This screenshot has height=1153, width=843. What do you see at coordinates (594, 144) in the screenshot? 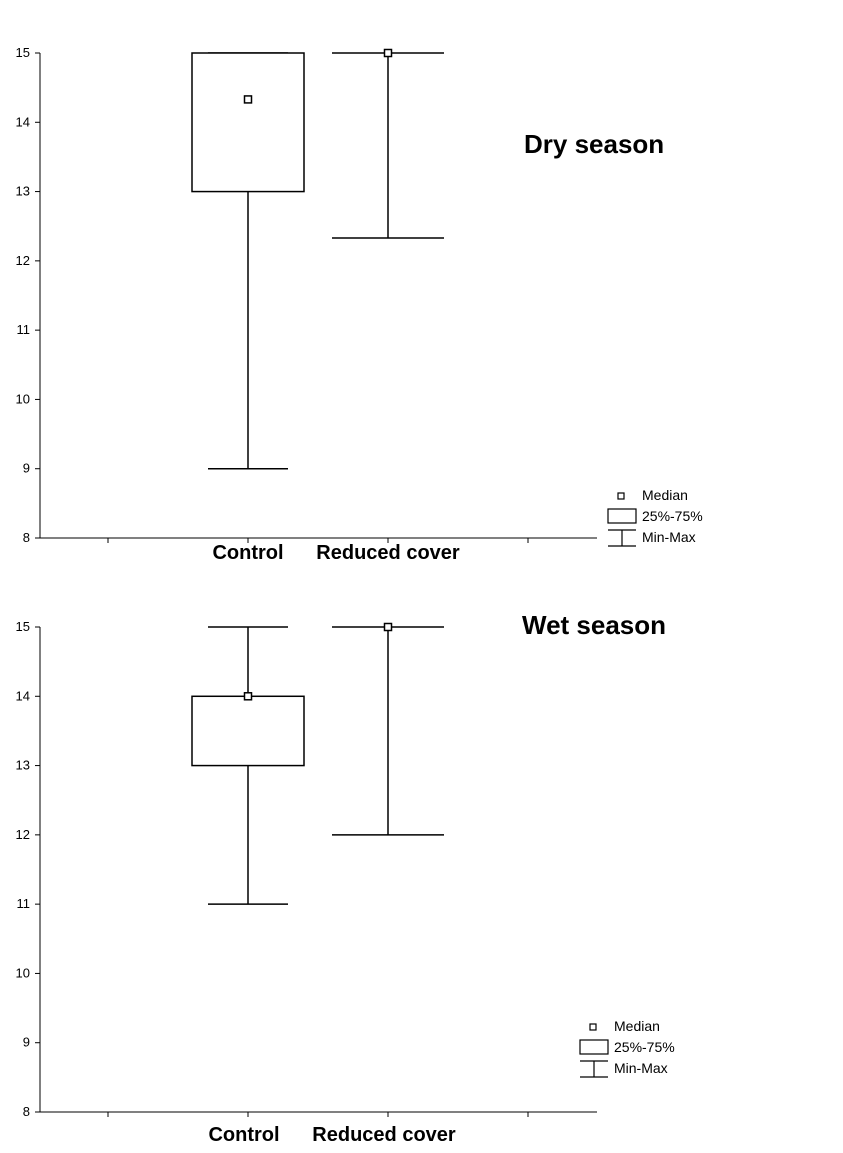
I see `panel-title: Dry season` at bounding box center [594, 144].